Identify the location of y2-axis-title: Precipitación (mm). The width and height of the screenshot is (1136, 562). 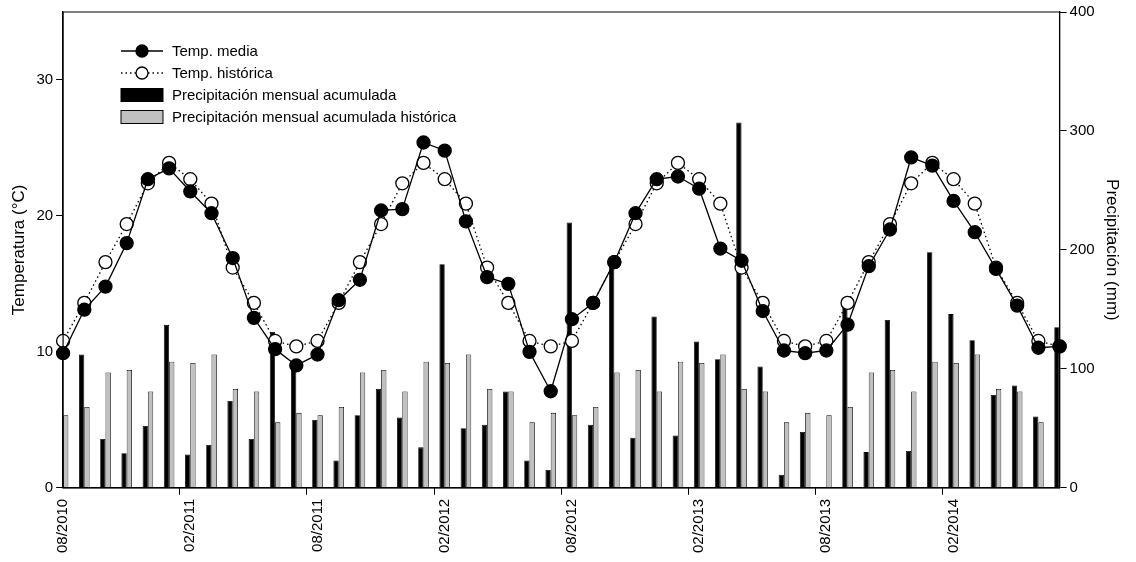
(1113, 250).